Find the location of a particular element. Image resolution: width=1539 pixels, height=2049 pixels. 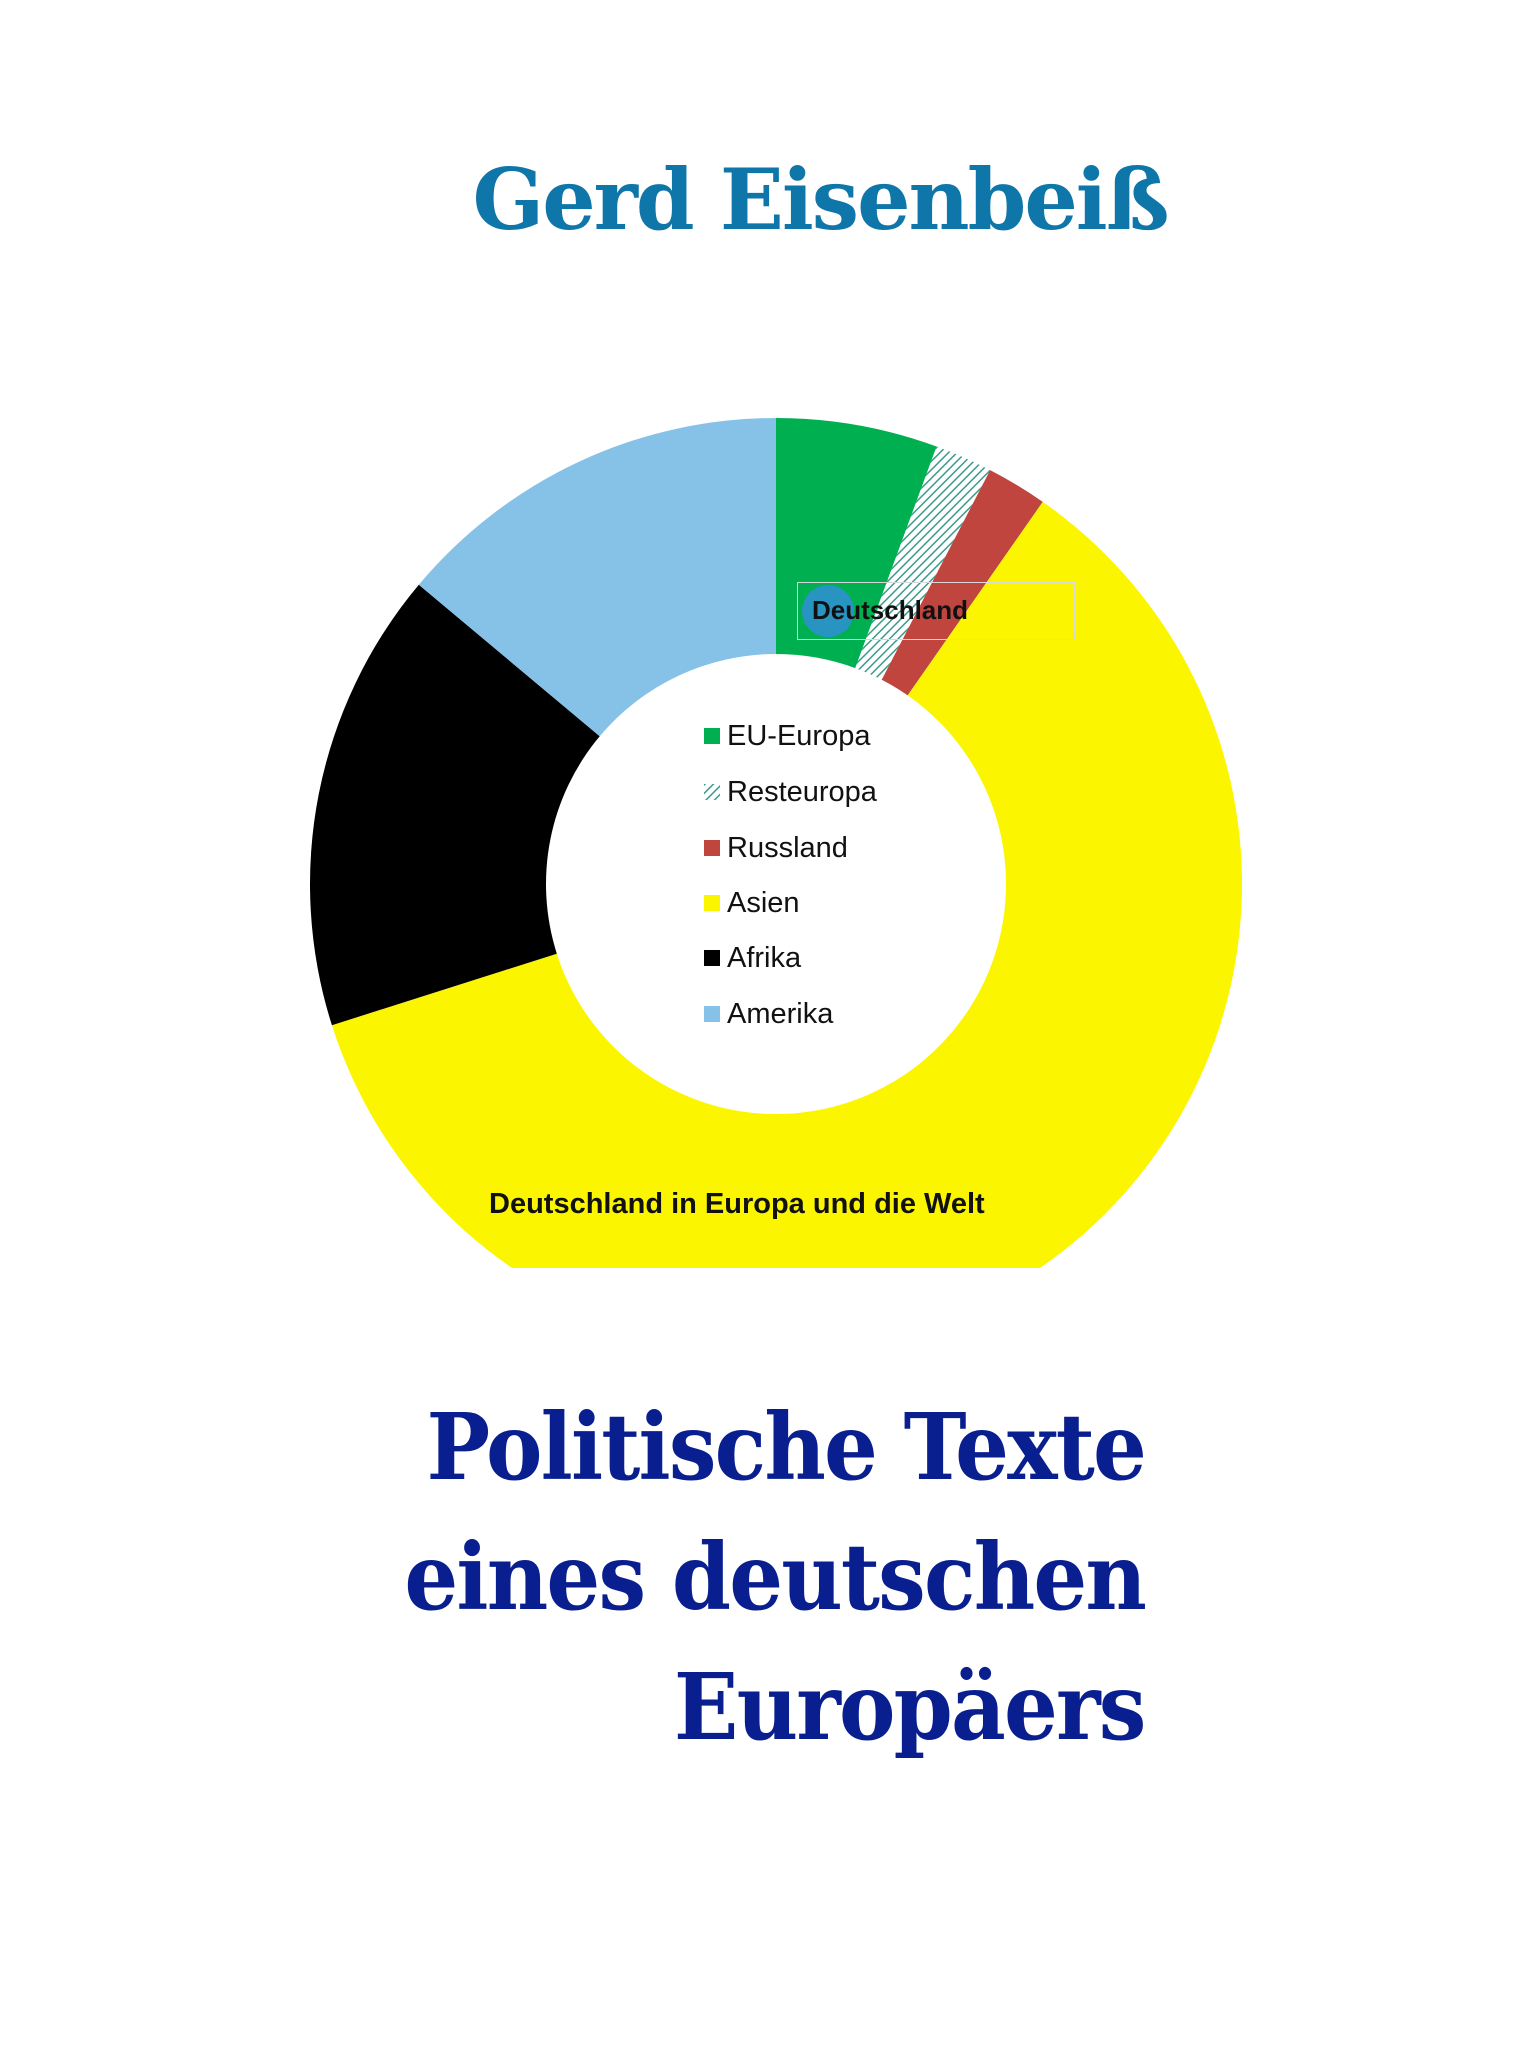

legend-item-asien: Asien is located at coordinates (752, 903).